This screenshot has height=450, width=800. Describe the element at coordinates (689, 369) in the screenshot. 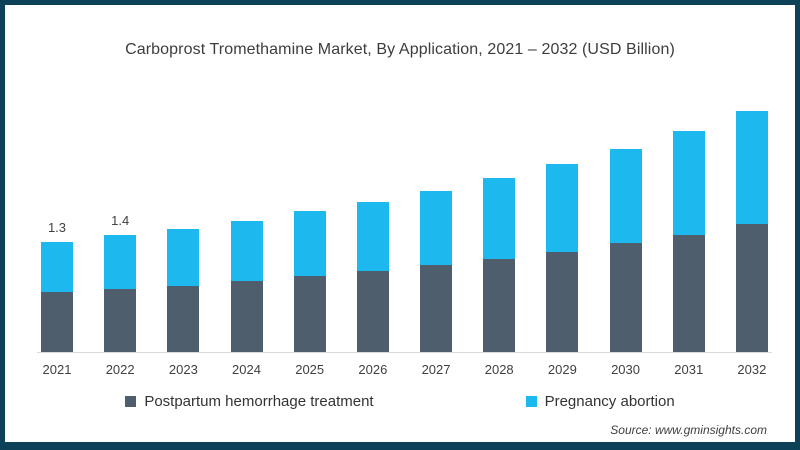

I see `x-axis-label-2031: 2031` at that location.